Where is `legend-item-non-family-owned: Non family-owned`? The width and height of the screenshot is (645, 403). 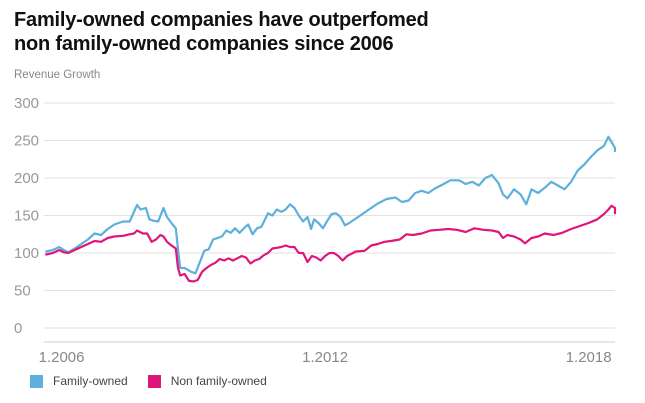
legend-item-non-family-owned: Non family-owned is located at coordinates (207, 381).